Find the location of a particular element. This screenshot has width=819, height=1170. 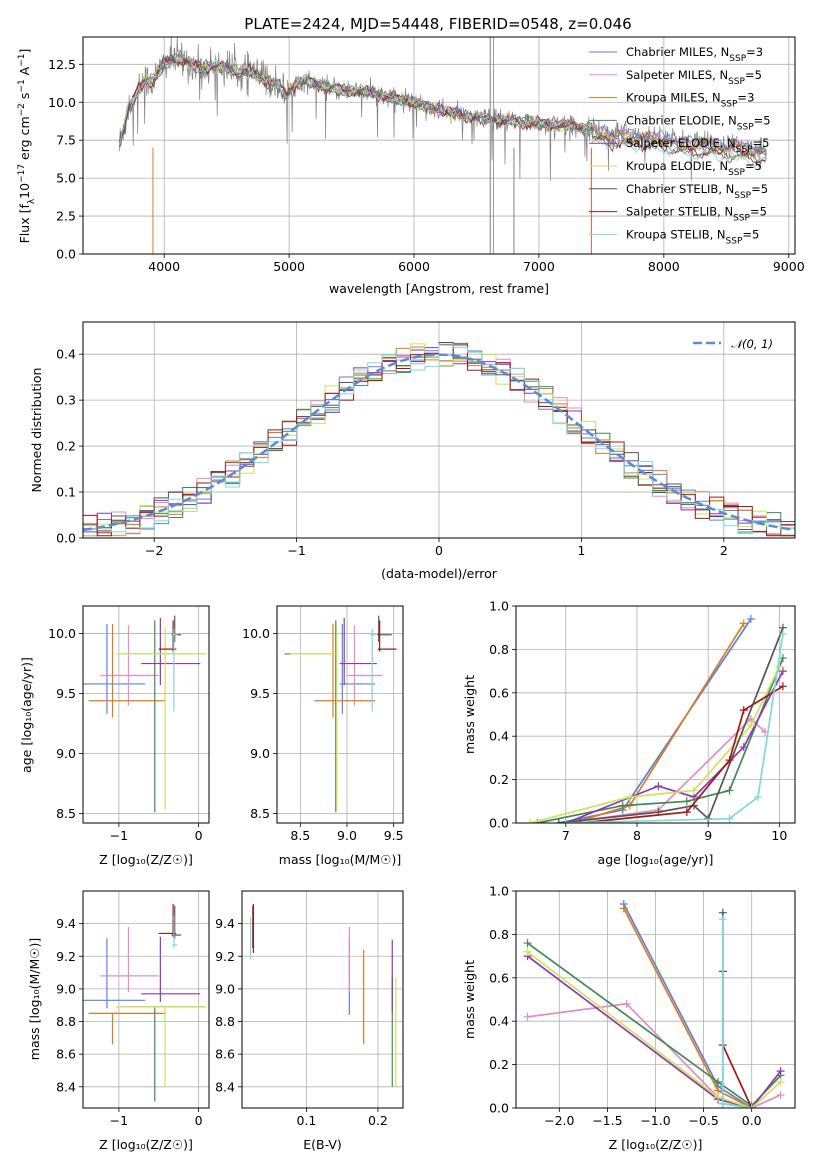

x-tick-label: 1 is located at coordinates (581, 550).